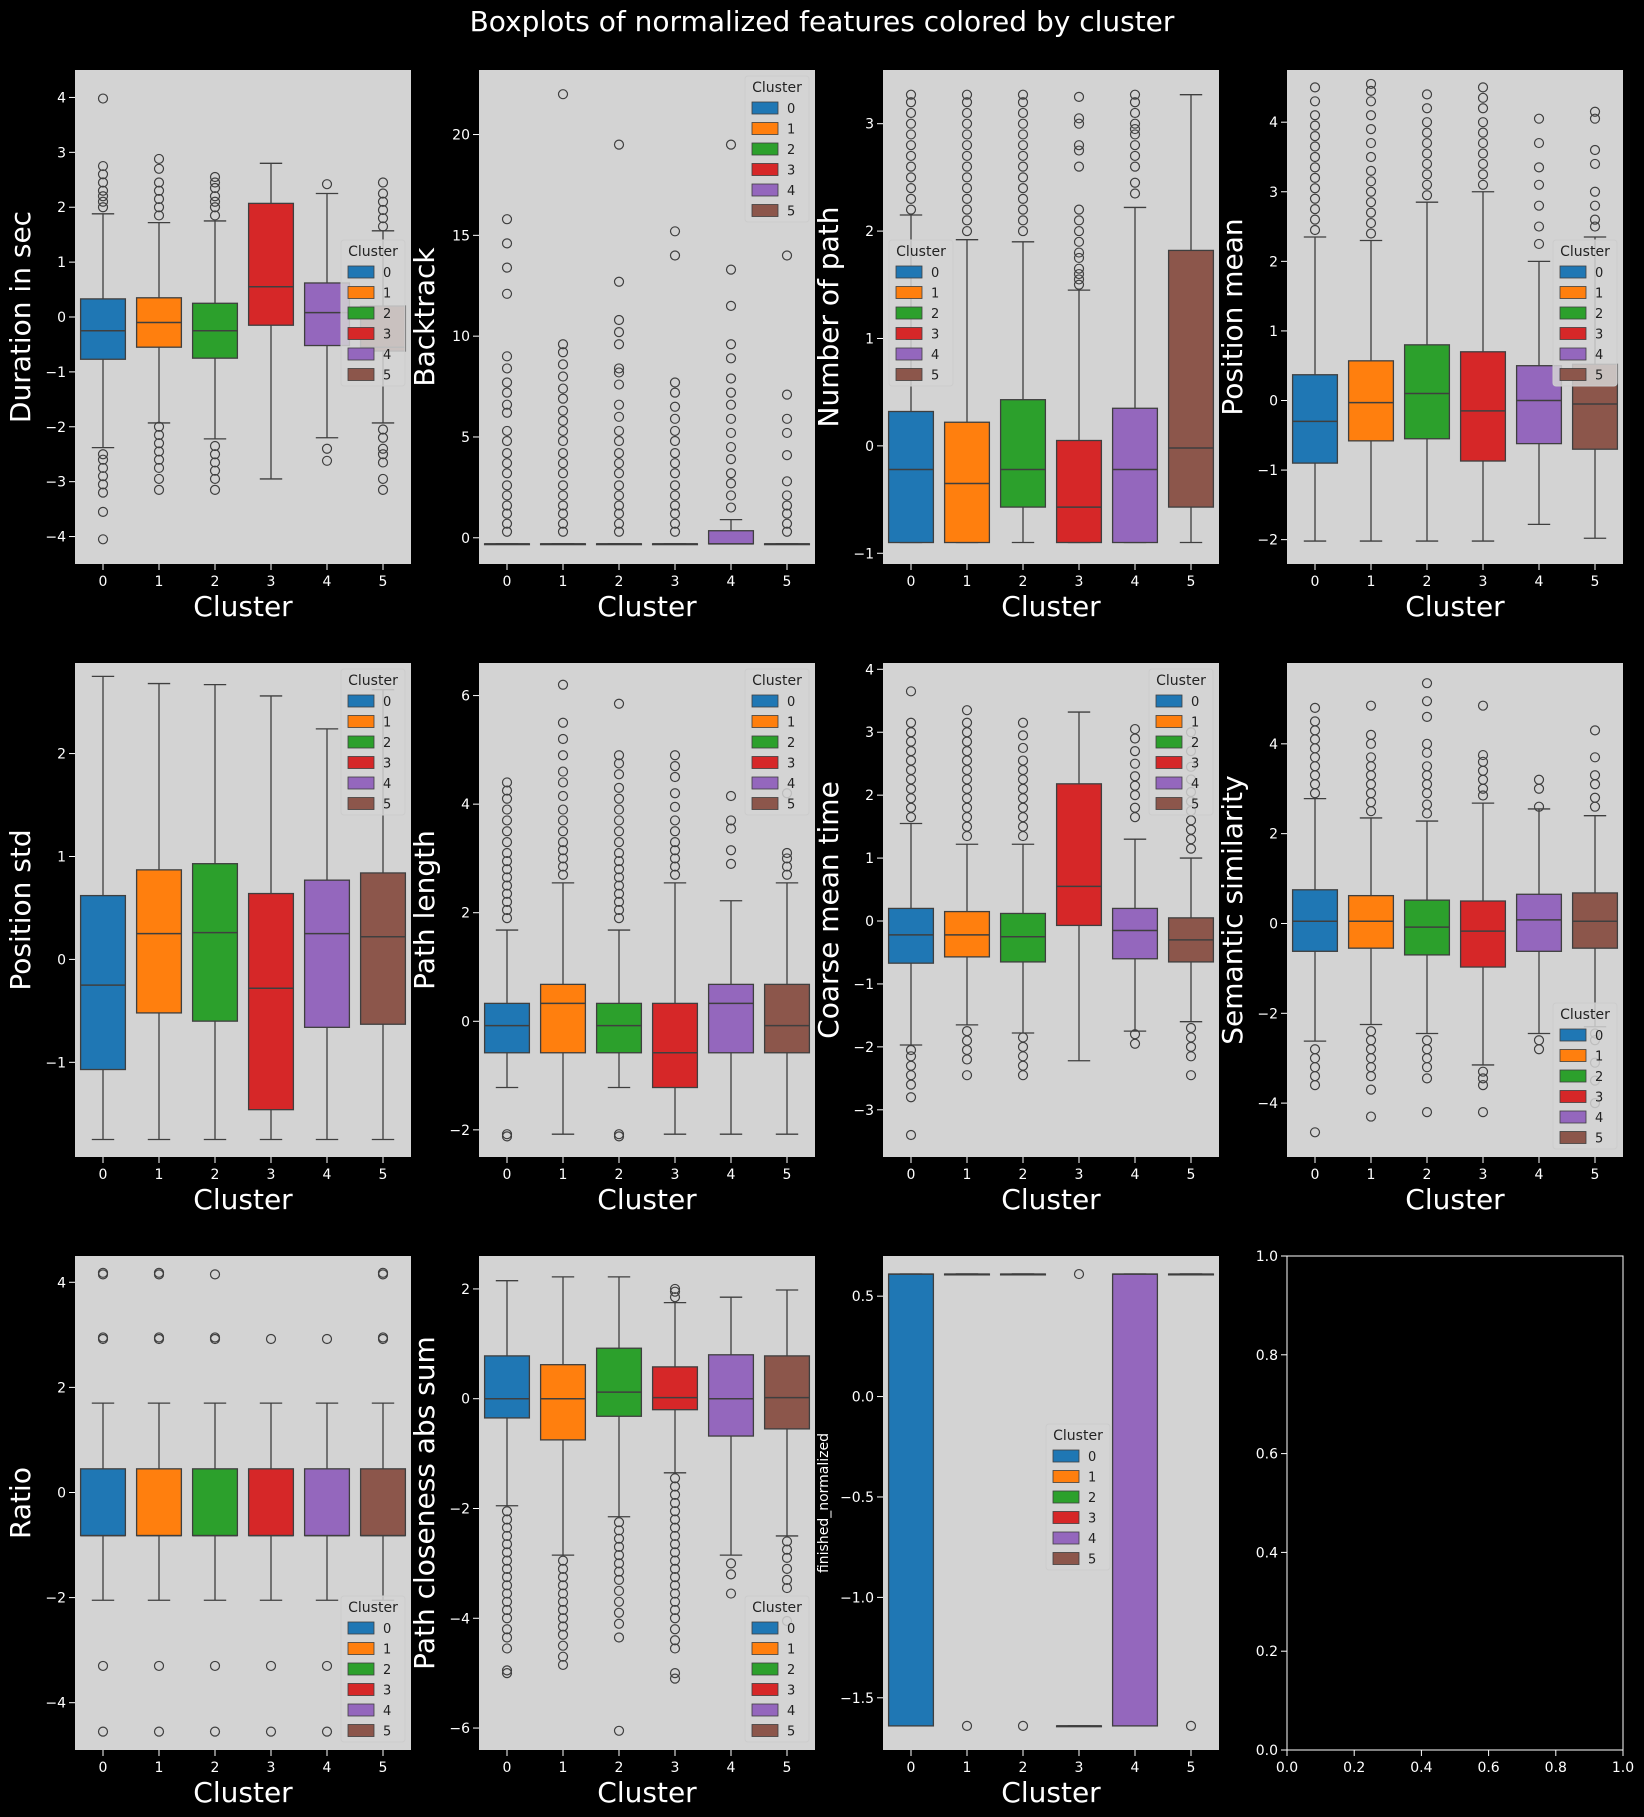  What do you see at coordinates (61, 1283) in the screenshot?
I see `y-tick-label: 4` at bounding box center [61, 1283].